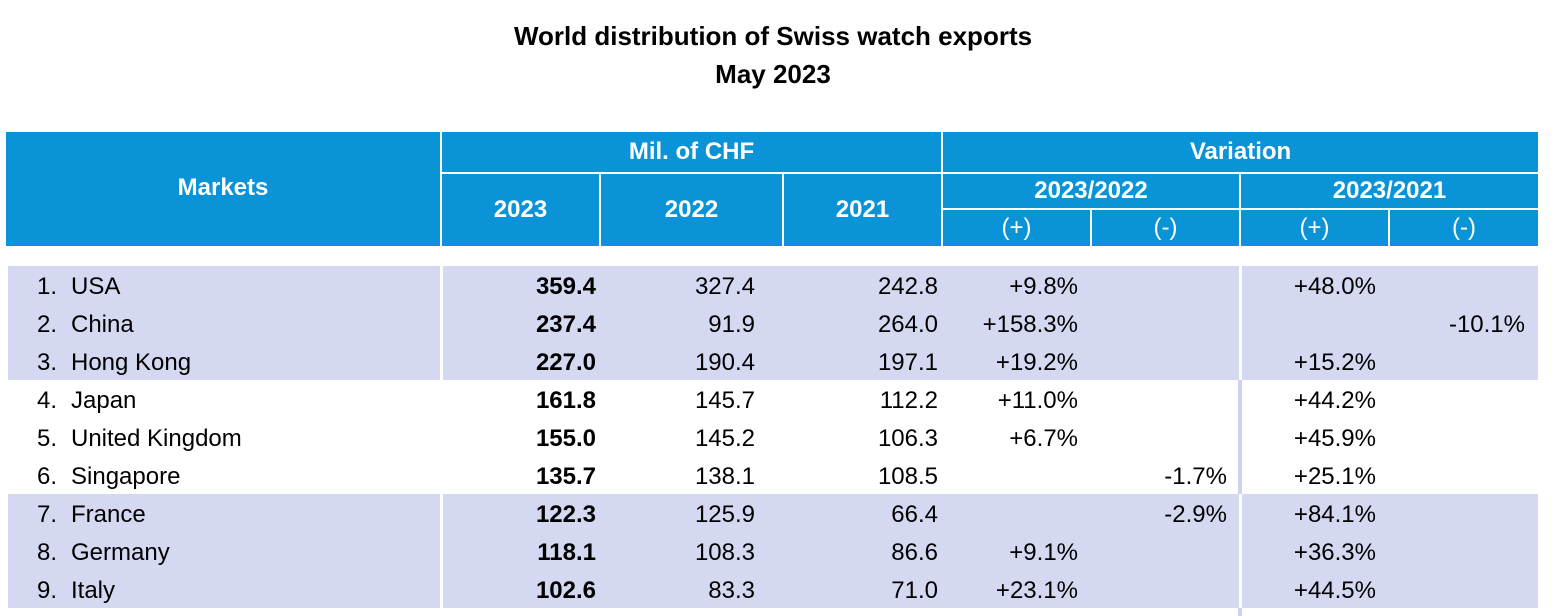  Describe the element at coordinates (1334, 514) in the screenshot. I see `row-var-2021-plus: +84.1%` at that location.